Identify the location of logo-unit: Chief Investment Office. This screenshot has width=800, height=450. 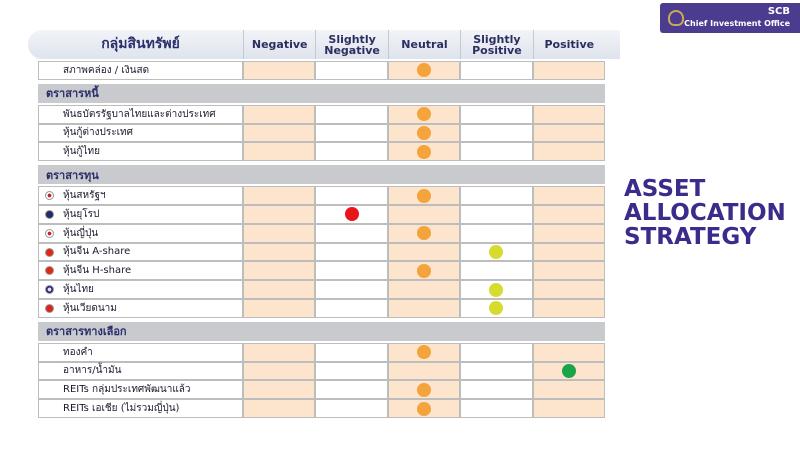
(737, 23).